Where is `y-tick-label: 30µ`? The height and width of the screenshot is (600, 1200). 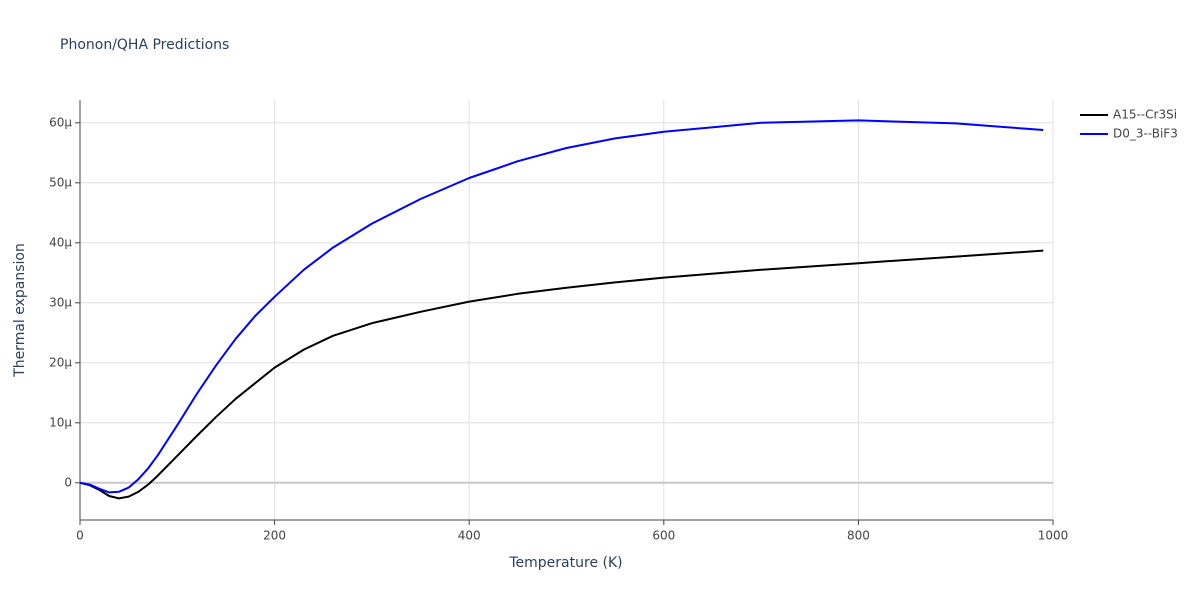 y-tick-label: 30µ is located at coordinates (60, 302).